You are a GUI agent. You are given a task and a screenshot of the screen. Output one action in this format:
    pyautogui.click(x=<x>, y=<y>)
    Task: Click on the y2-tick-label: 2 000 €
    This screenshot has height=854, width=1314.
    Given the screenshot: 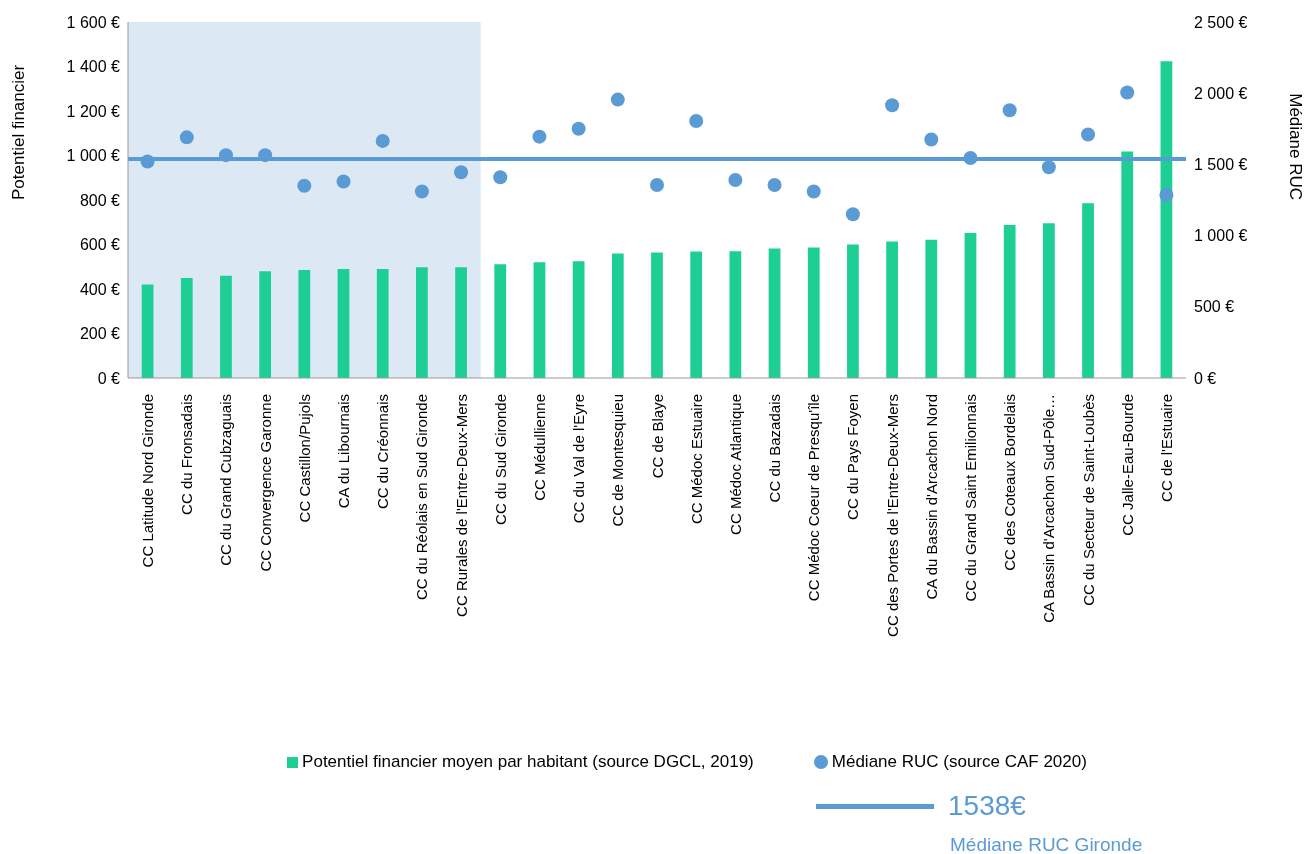 What is the action you would take?
    pyautogui.click(x=1221, y=93)
    